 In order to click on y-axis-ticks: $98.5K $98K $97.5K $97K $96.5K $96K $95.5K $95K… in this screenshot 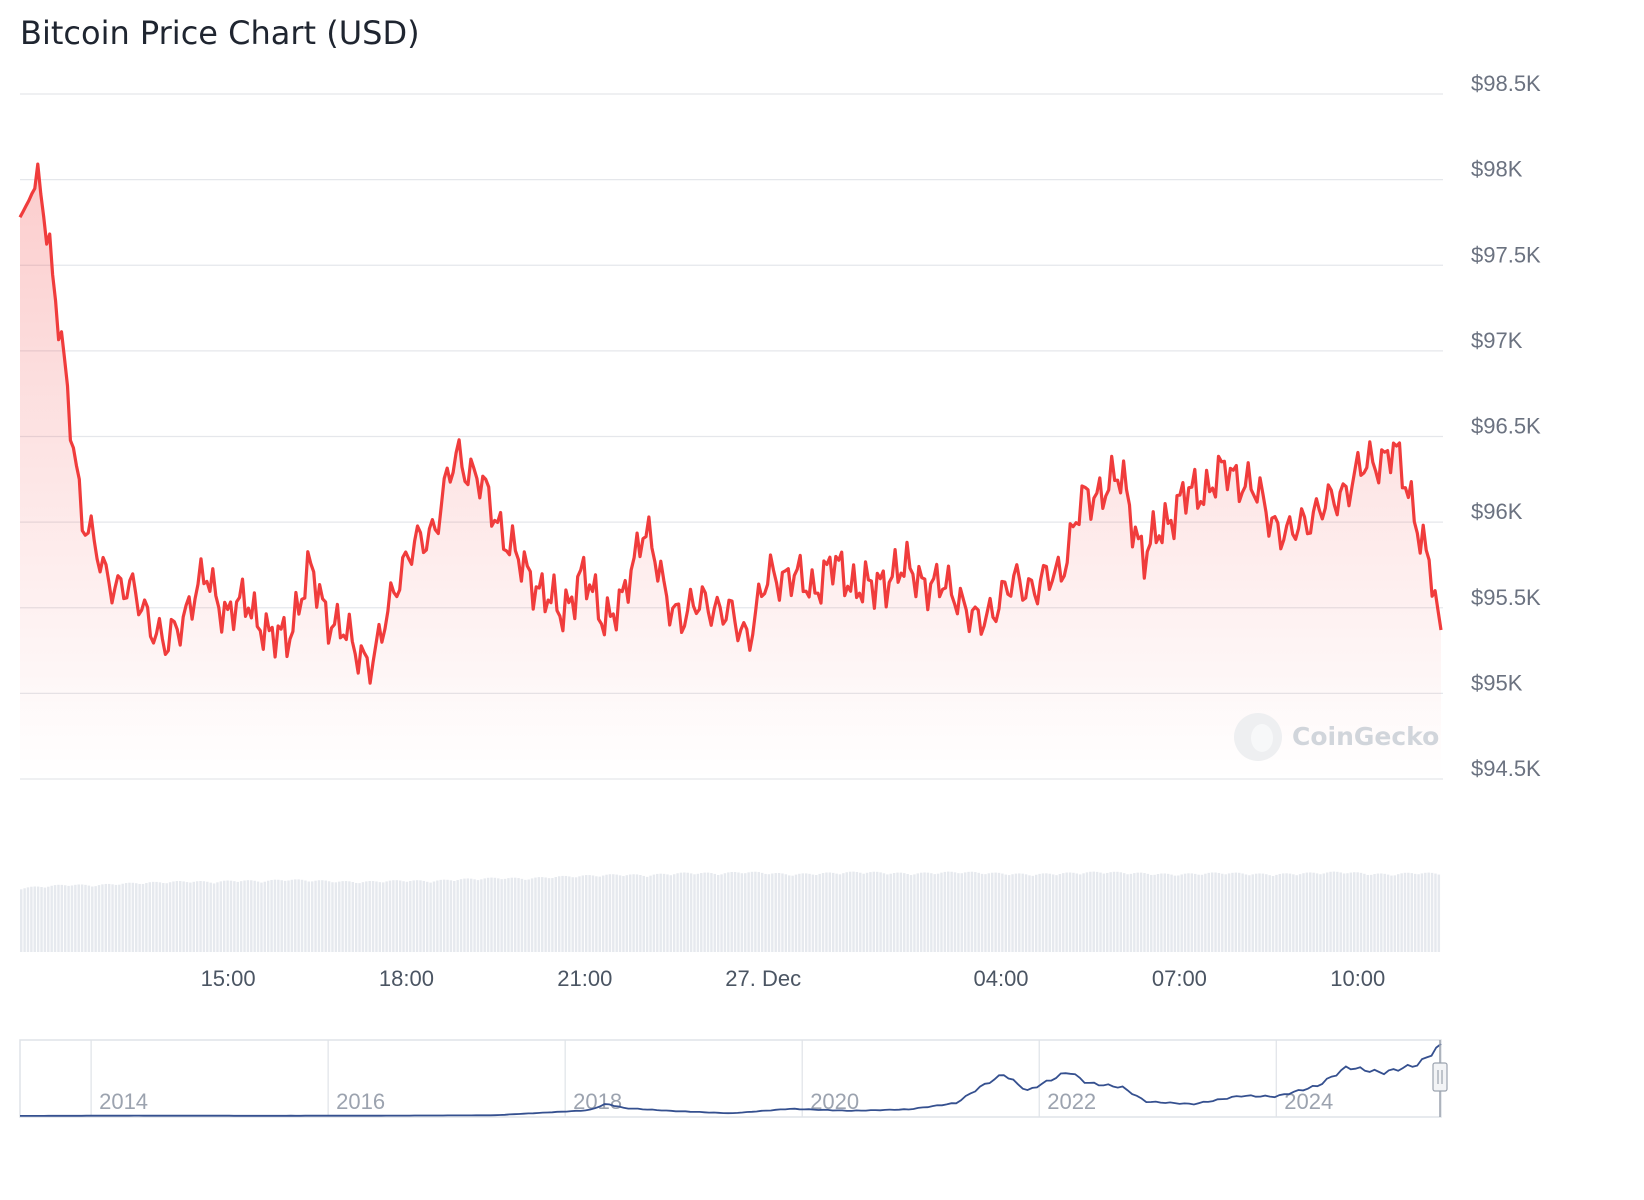, I will do `click(1506, 426)`.